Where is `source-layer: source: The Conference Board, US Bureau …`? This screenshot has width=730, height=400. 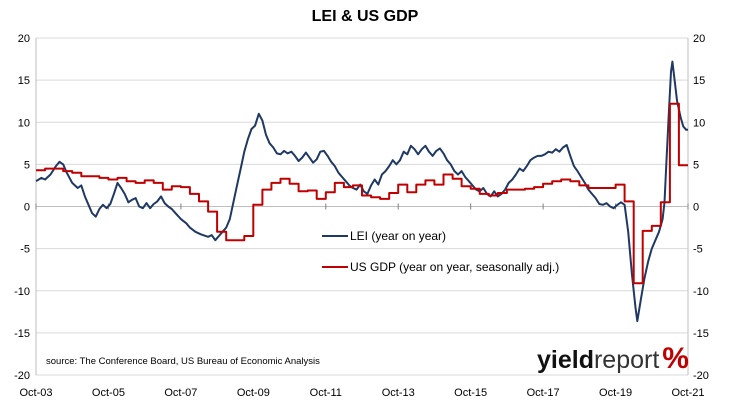
source-layer: source: The Conference Board, US Bureau … is located at coordinates (183, 361).